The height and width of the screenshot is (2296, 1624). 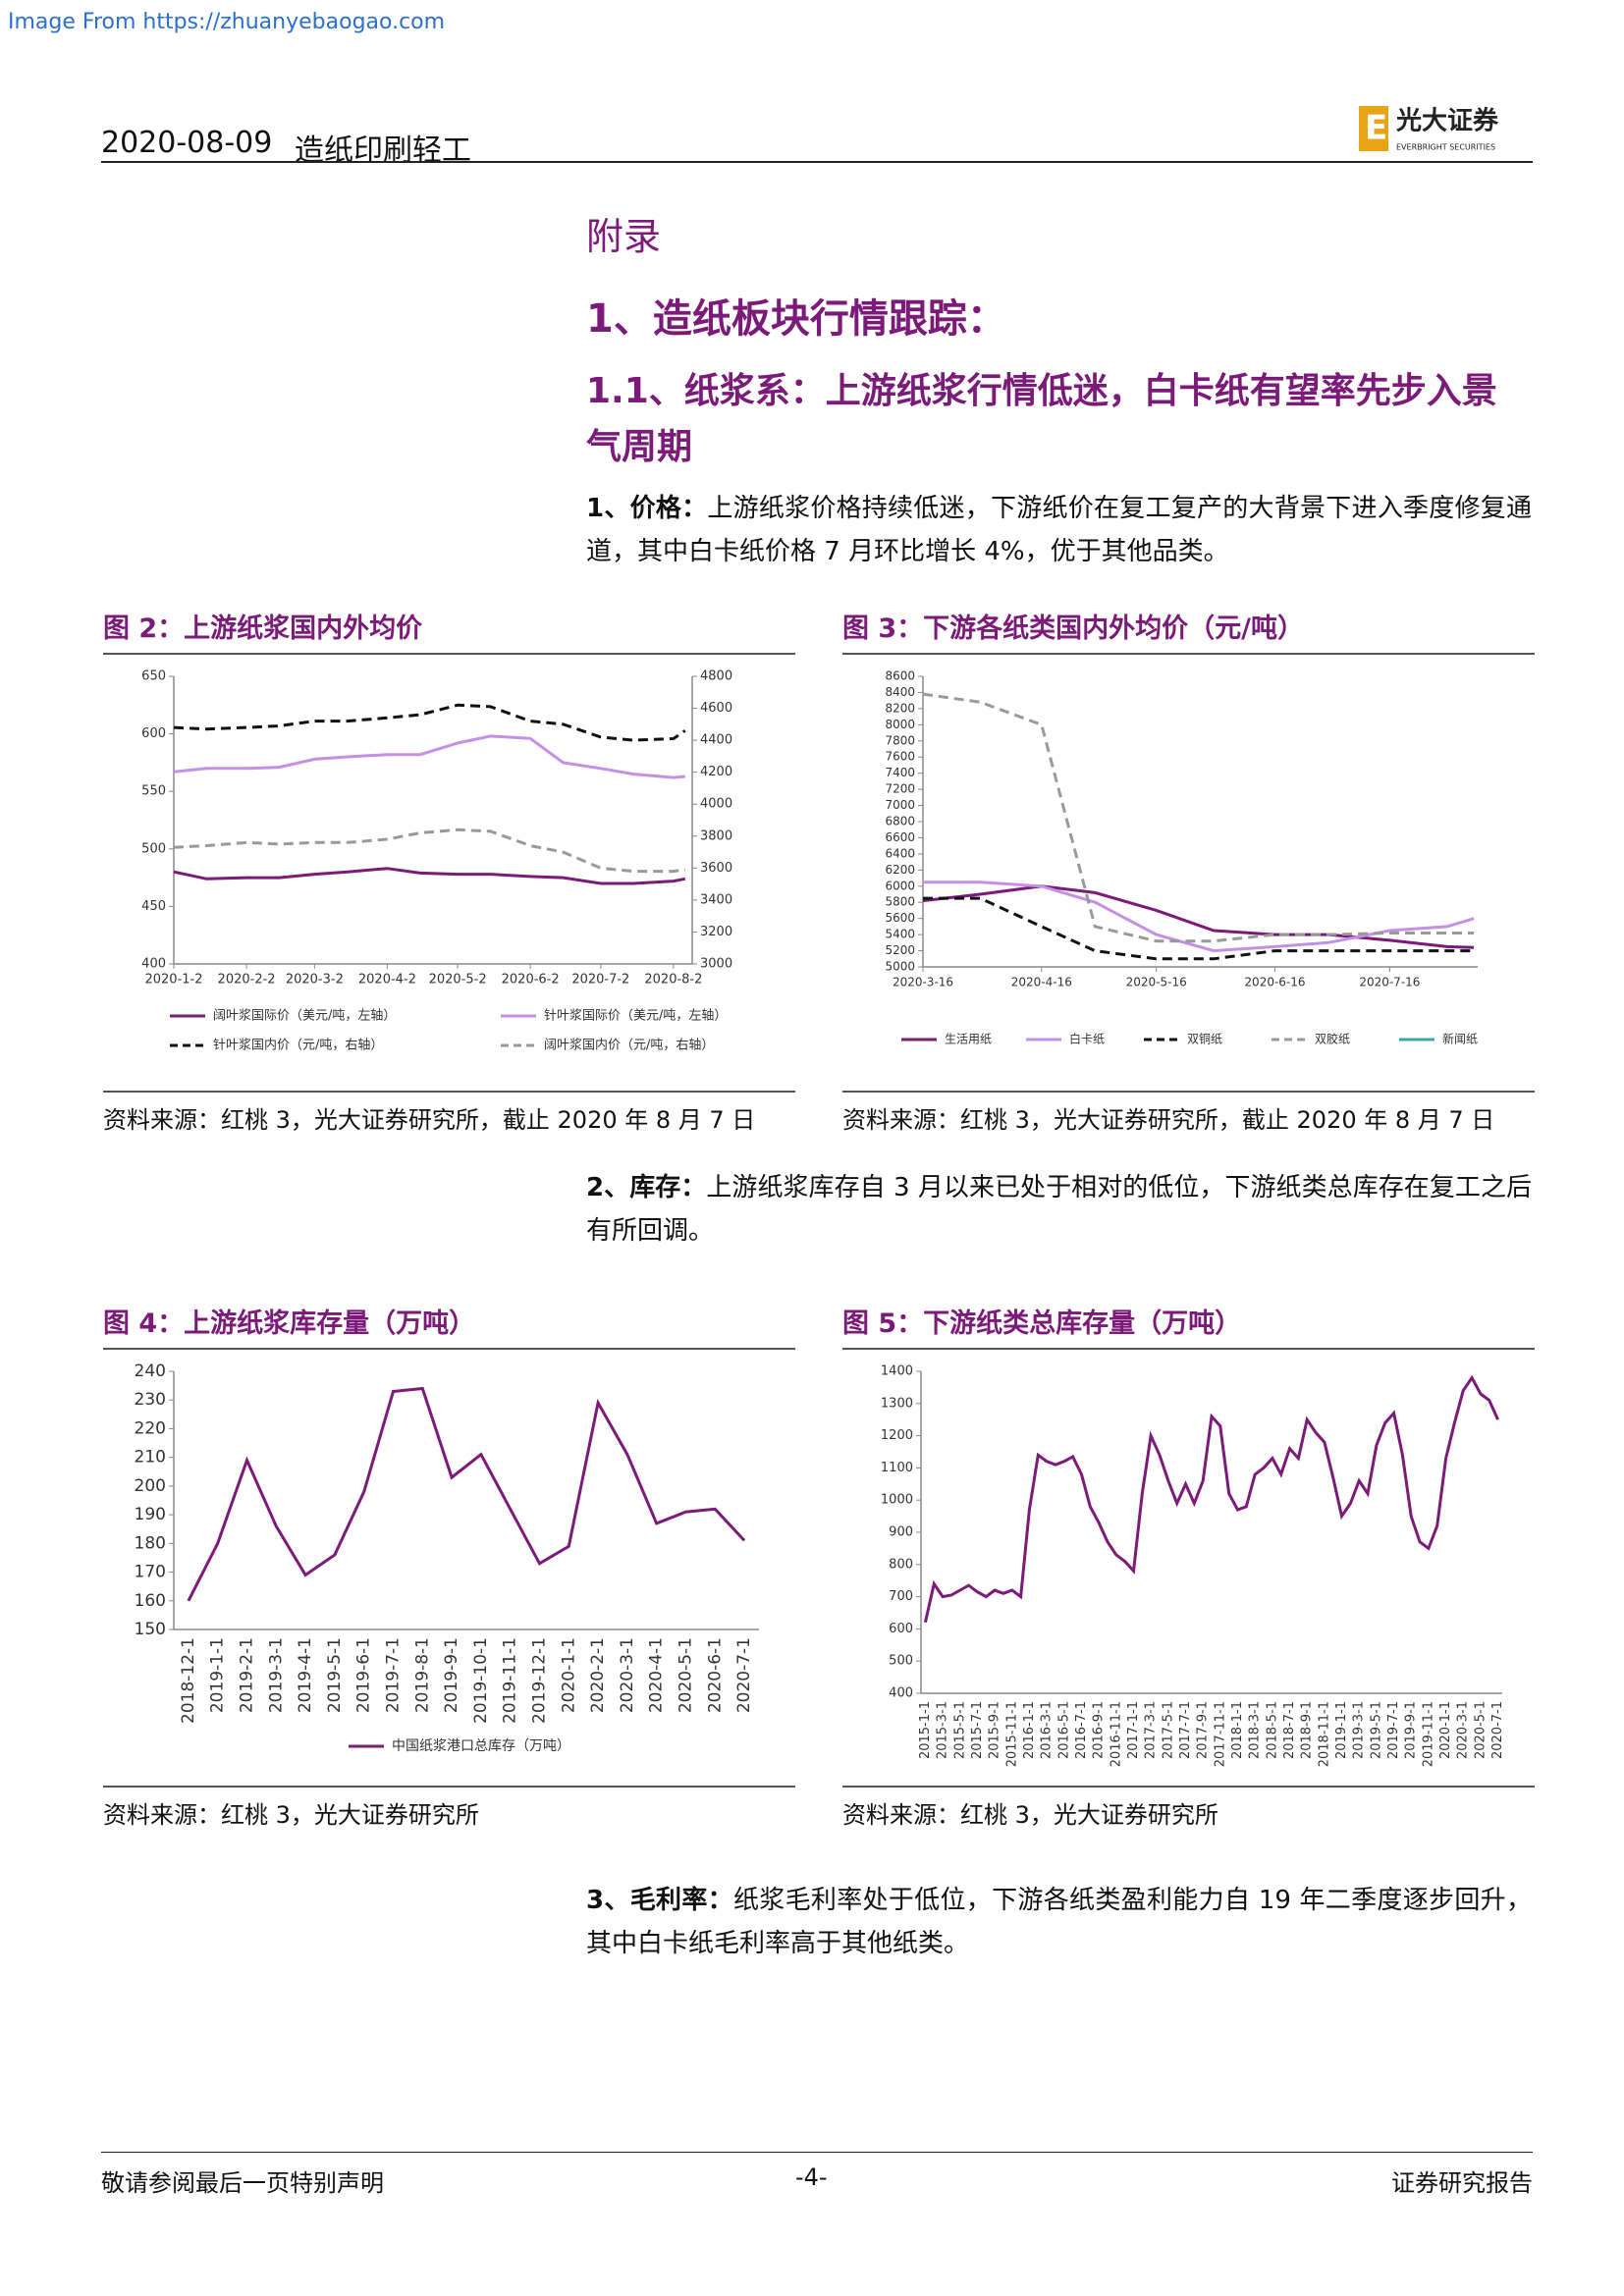 What do you see at coordinates (897, 1435) in the screenshot?
I see `y-tick-label: 1200` at bounding box center [897, 1435].